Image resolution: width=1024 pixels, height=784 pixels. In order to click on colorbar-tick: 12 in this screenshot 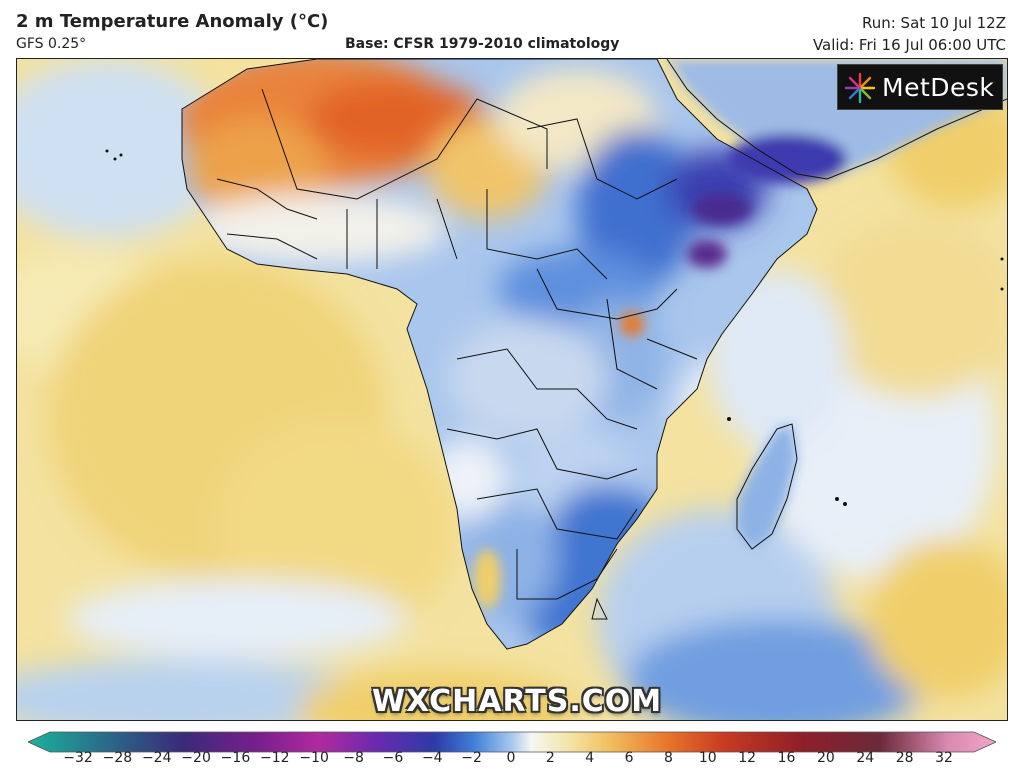, I will do `click(747, 758)`.